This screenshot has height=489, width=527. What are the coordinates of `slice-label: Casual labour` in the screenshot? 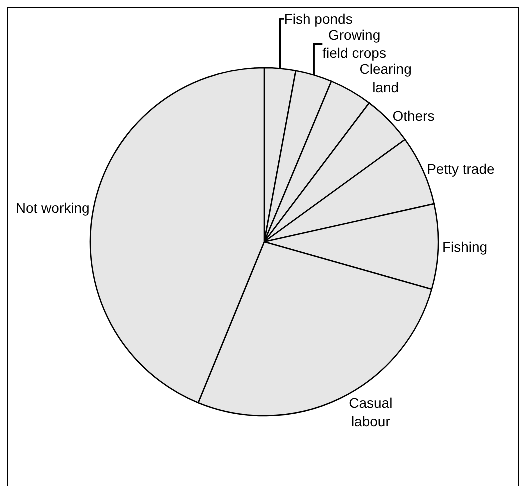 It's located at (371, 412).